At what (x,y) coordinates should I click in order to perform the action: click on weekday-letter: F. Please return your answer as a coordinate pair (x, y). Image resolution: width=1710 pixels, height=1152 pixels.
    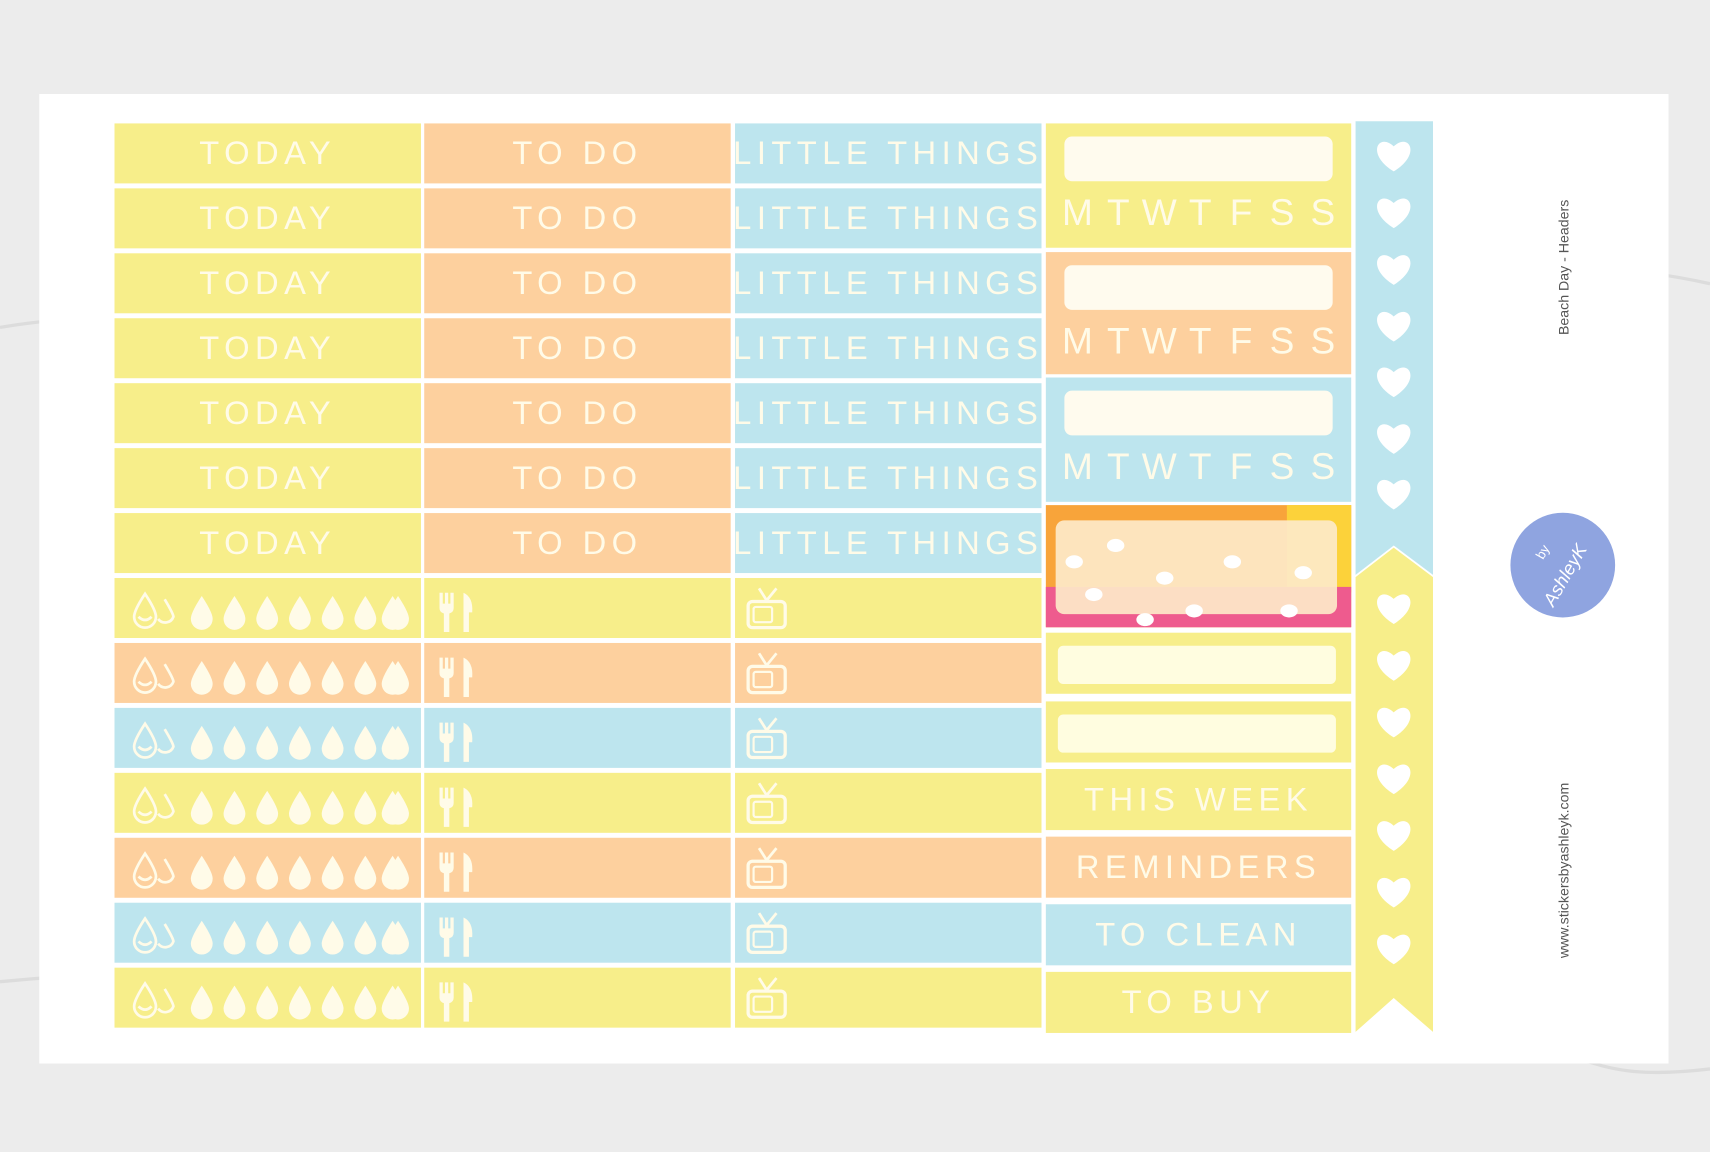
    Looking at the image, I should click on (1241, 341).